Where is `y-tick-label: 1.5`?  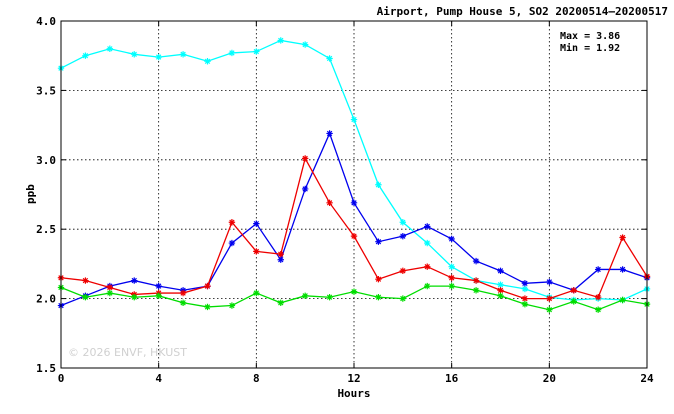
y-tick-label: 1.5 is located at coordinates (46, 368).